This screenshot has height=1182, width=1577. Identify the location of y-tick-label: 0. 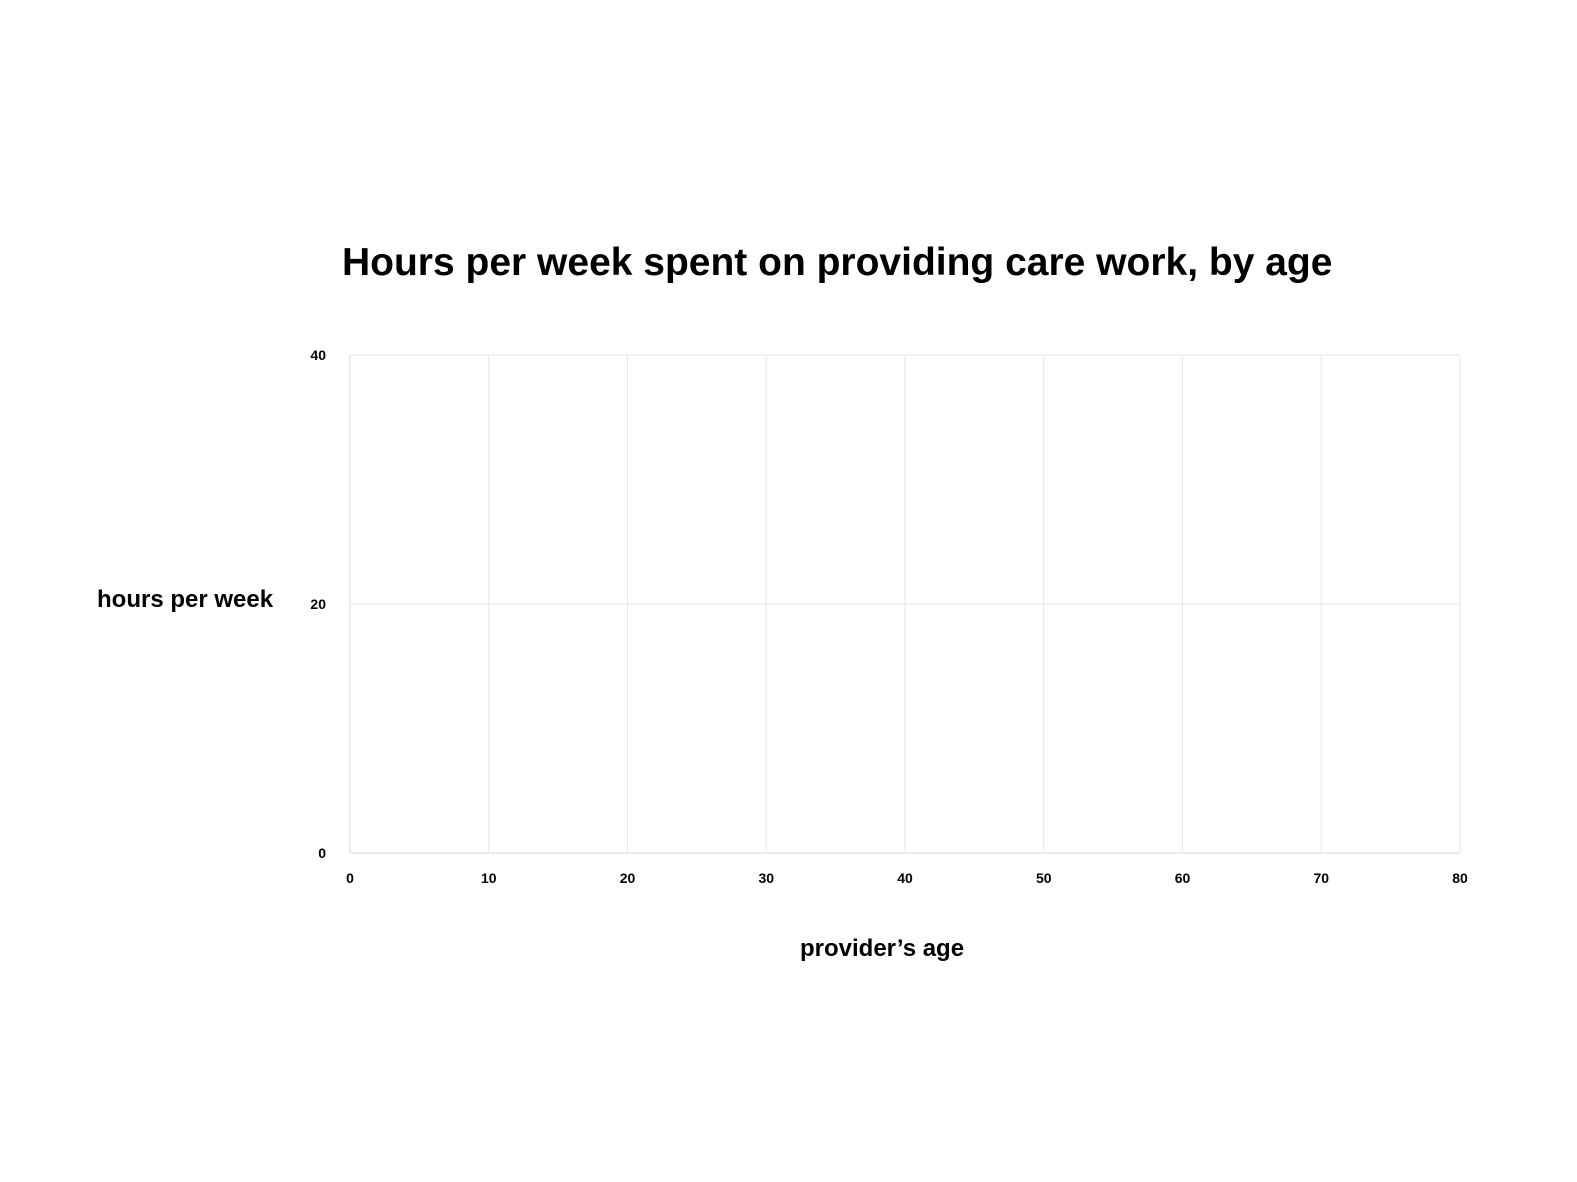
(322, 853).